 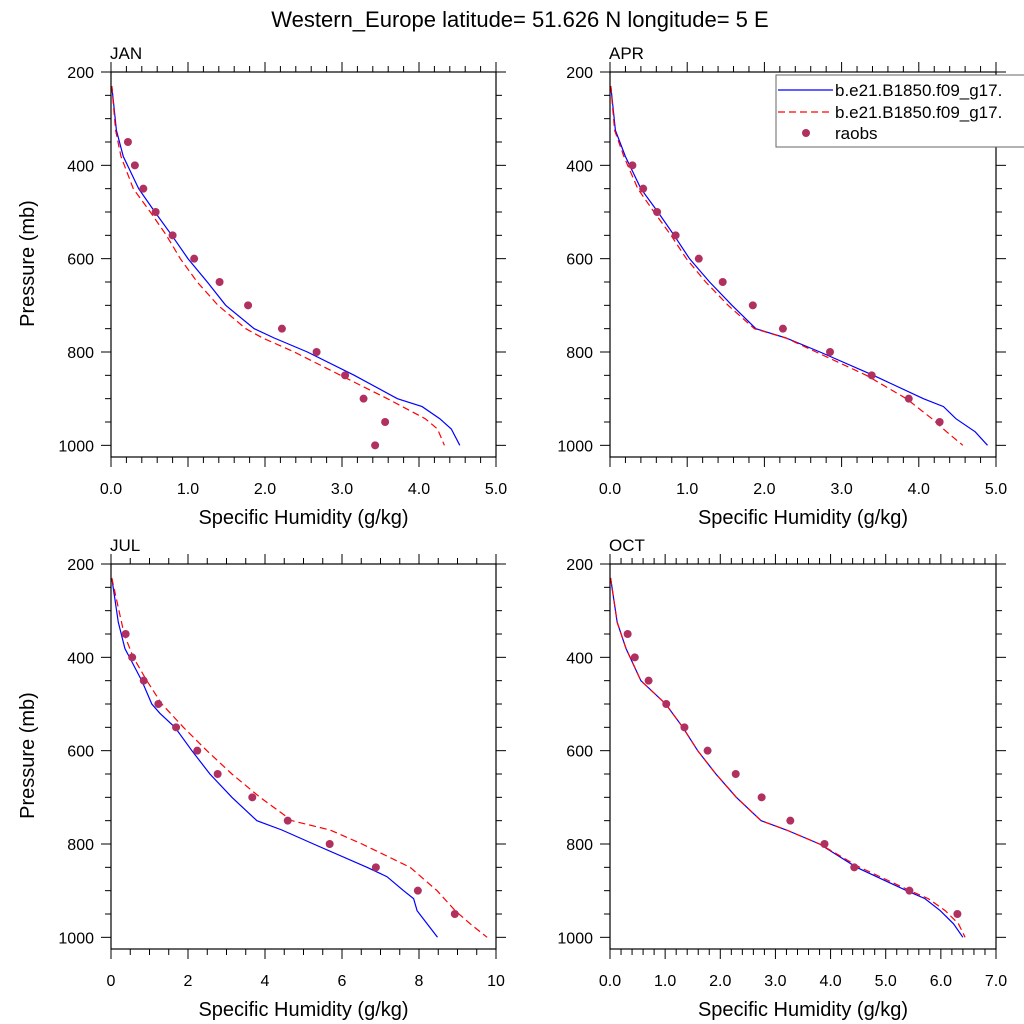 I want to click on x-tick-label: 10, so click(x=496, y=981).